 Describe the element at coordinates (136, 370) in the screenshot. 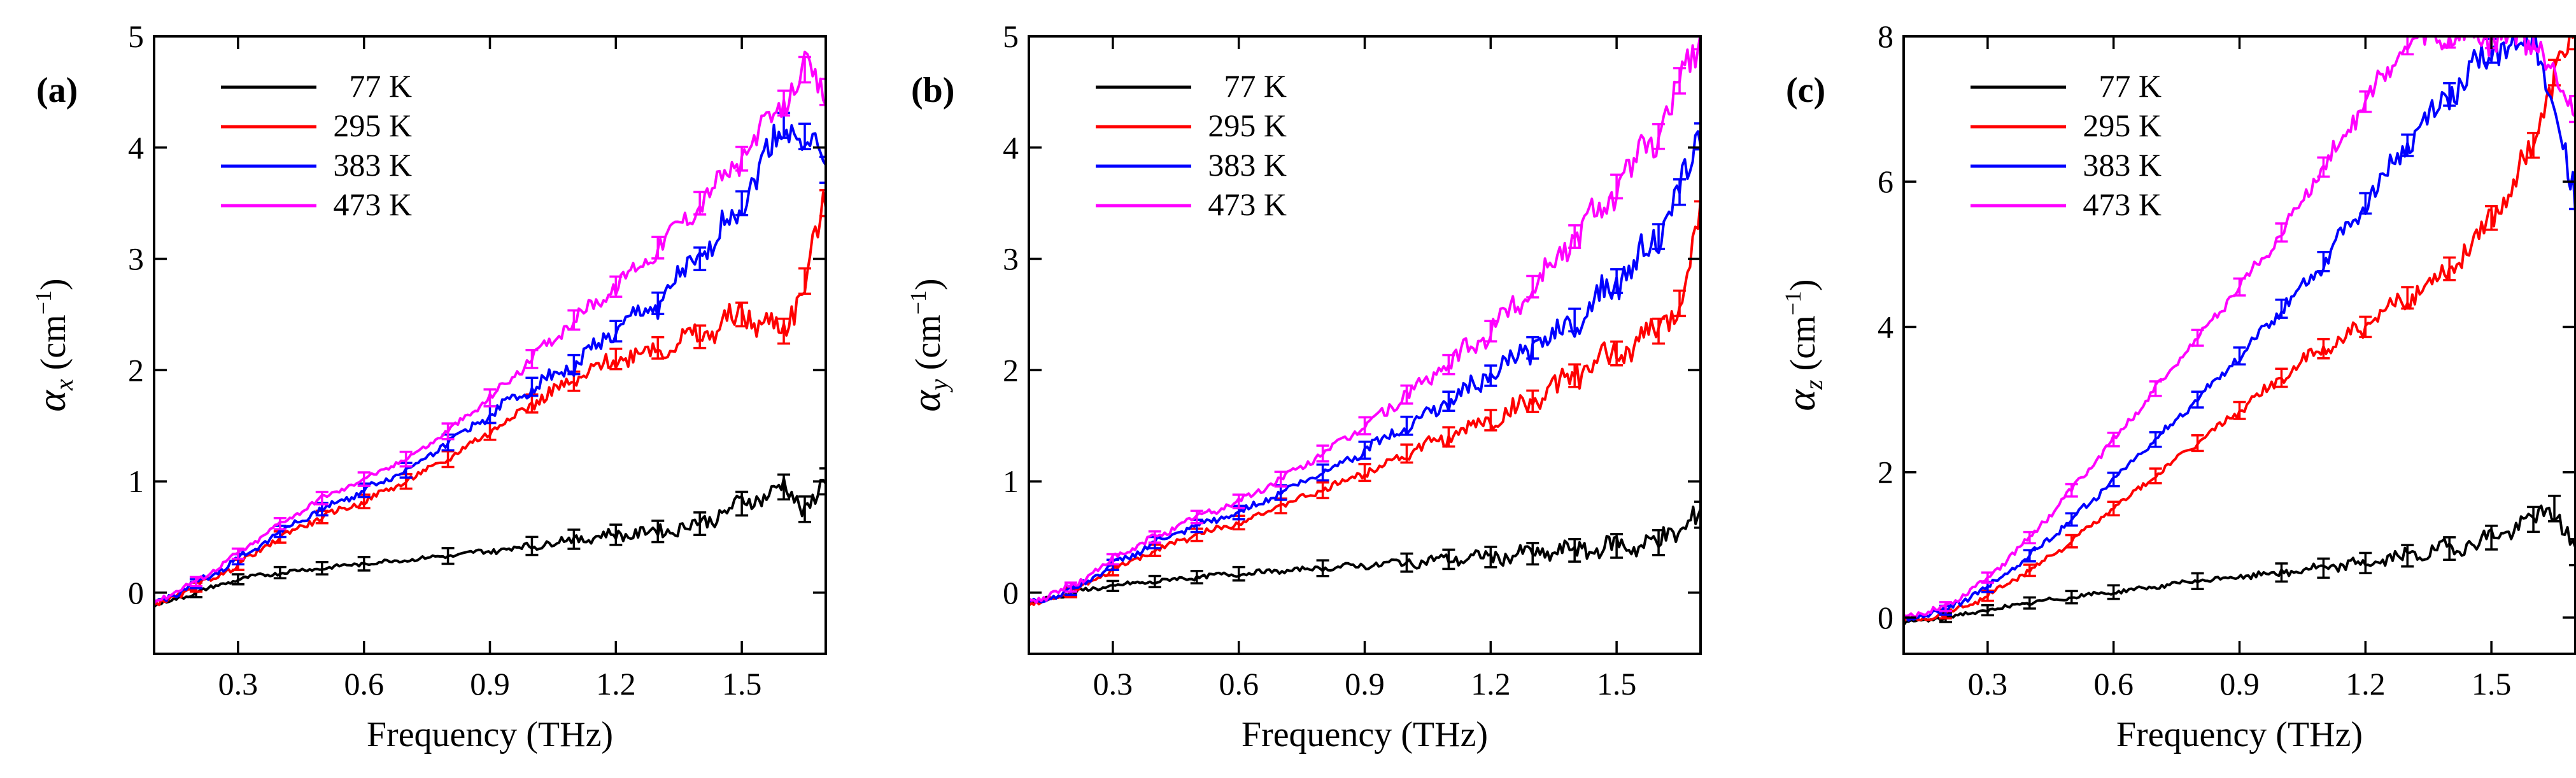

I see `y-tick-label: 2` at that location.